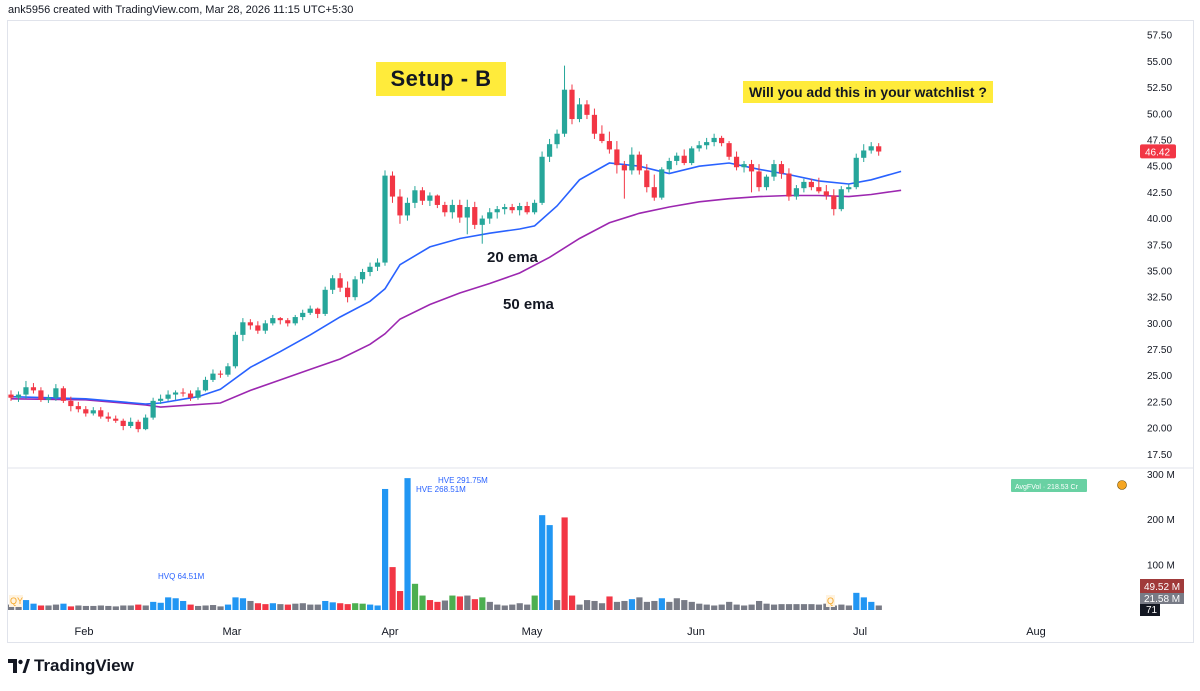 Image resolution: width=1200 pixels, height=691 pixels. What do you see at coordinates (868, 92) in the screenshot?
I see `watchlist-question-label: Will you add this in your watchlist ?` at bounding box center [868, 92].